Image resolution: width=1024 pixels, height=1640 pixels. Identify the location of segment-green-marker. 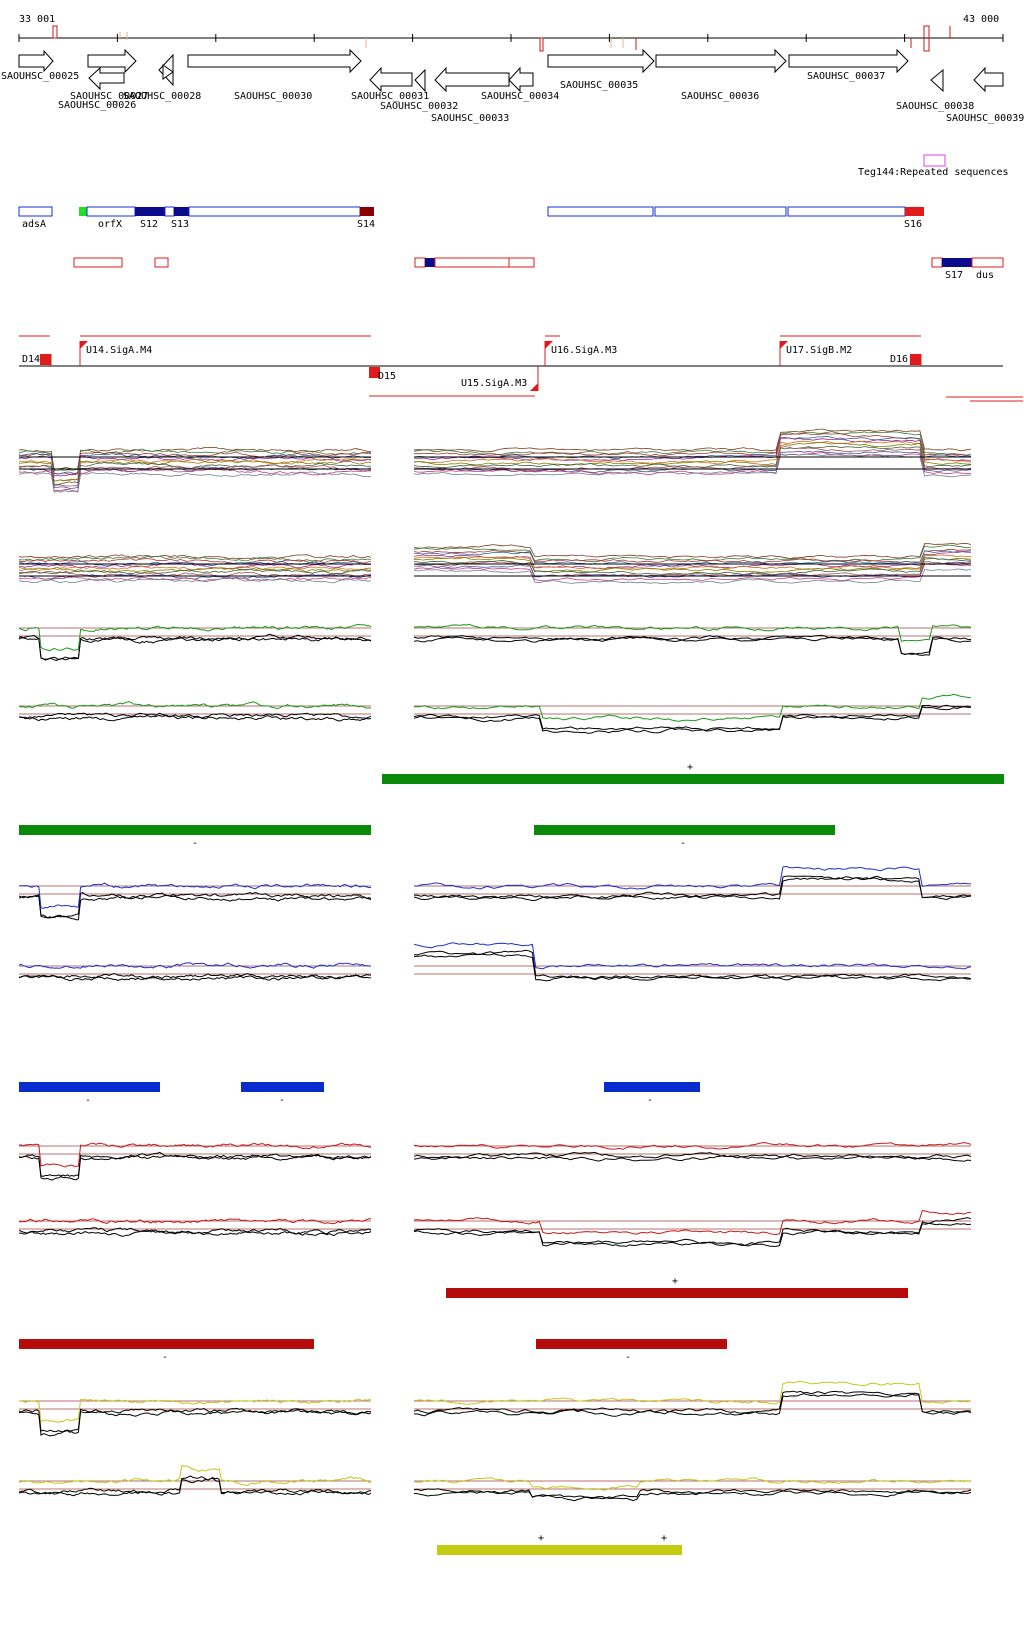
(83, 211).